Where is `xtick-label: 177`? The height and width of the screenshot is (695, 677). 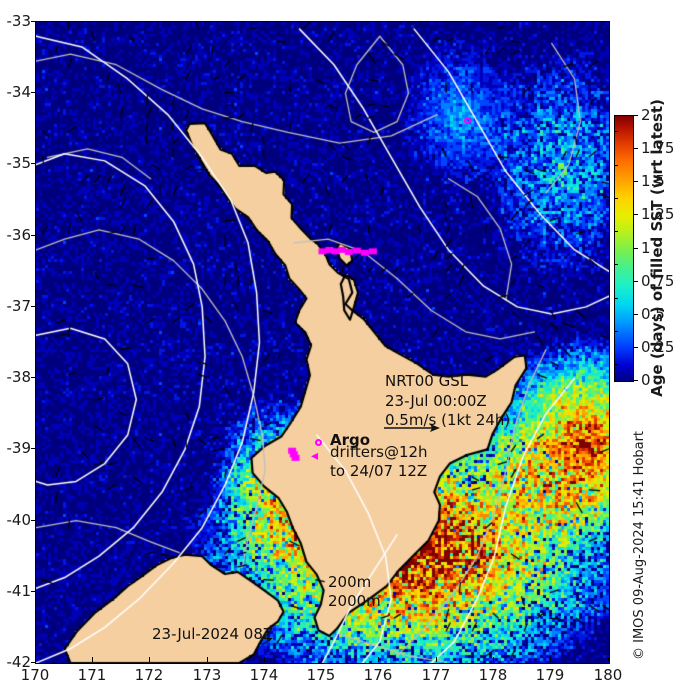
xtick-label: 177 is located at coordinates (436, 675).